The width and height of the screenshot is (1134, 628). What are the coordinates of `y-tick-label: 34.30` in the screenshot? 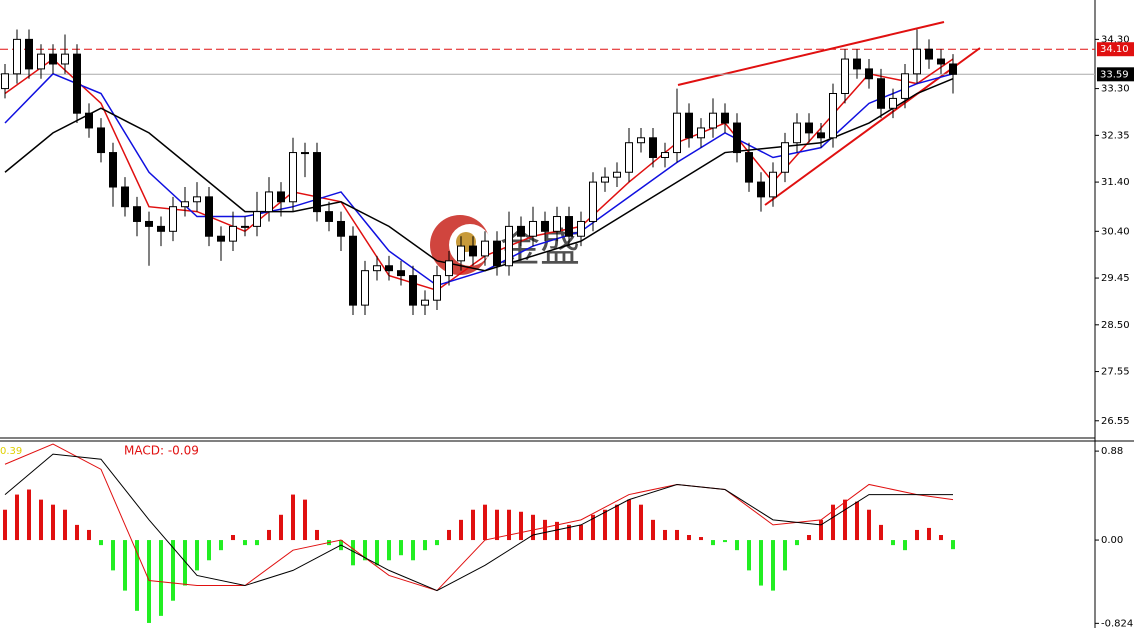 It's located at (1115, 39).